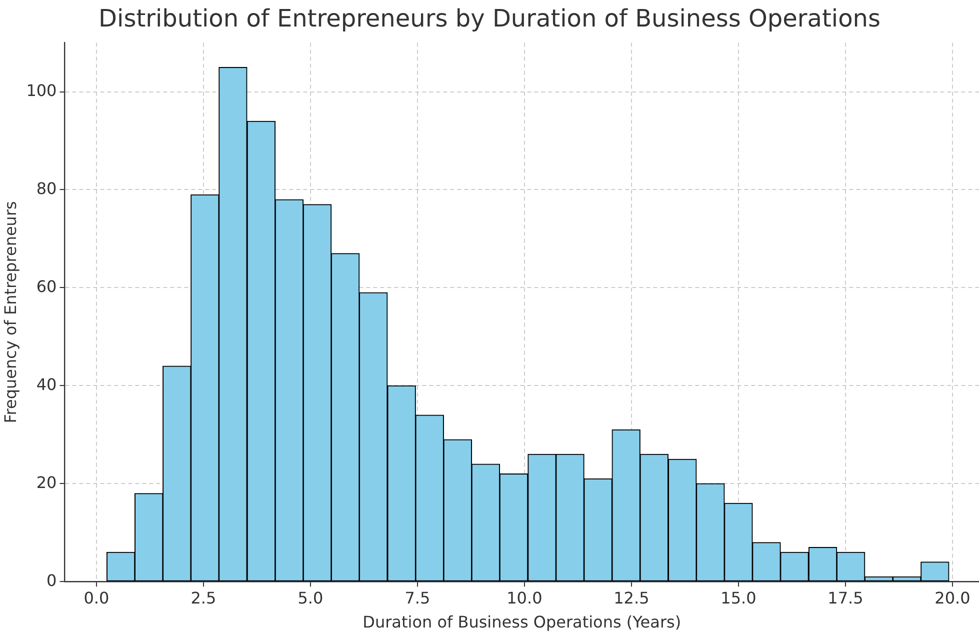  What do you see at coordinates (738, 598) in the screenshot?
I see `x-tick-label: 15.0` at bounding box center [738, 598].